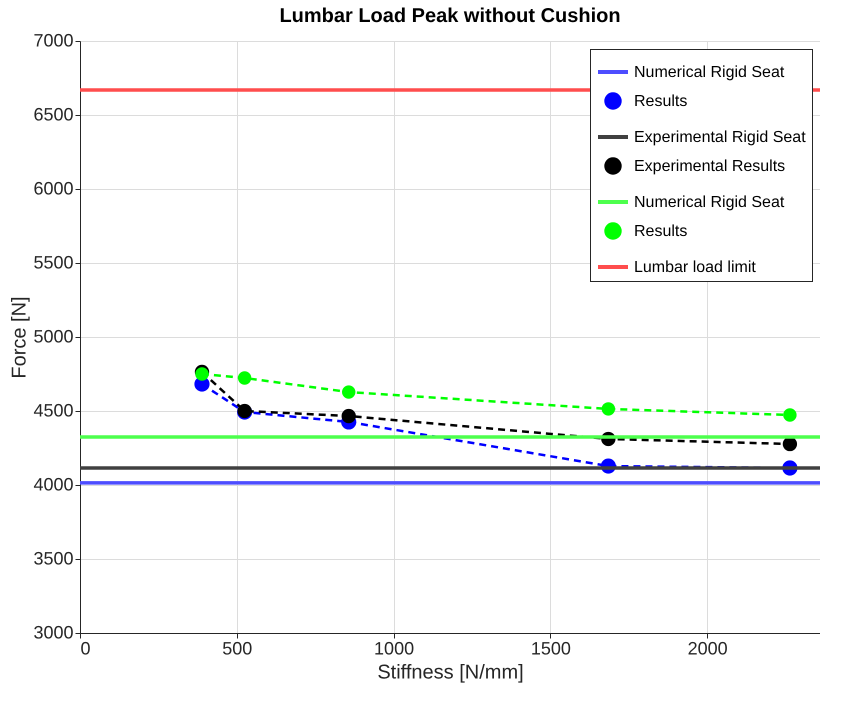 Image resolution: width=848 pixels, height=711 pixels. Describe the element at coordinates (53, 632) in the screenshot. I see `y-tick-label: 3000` at that location.